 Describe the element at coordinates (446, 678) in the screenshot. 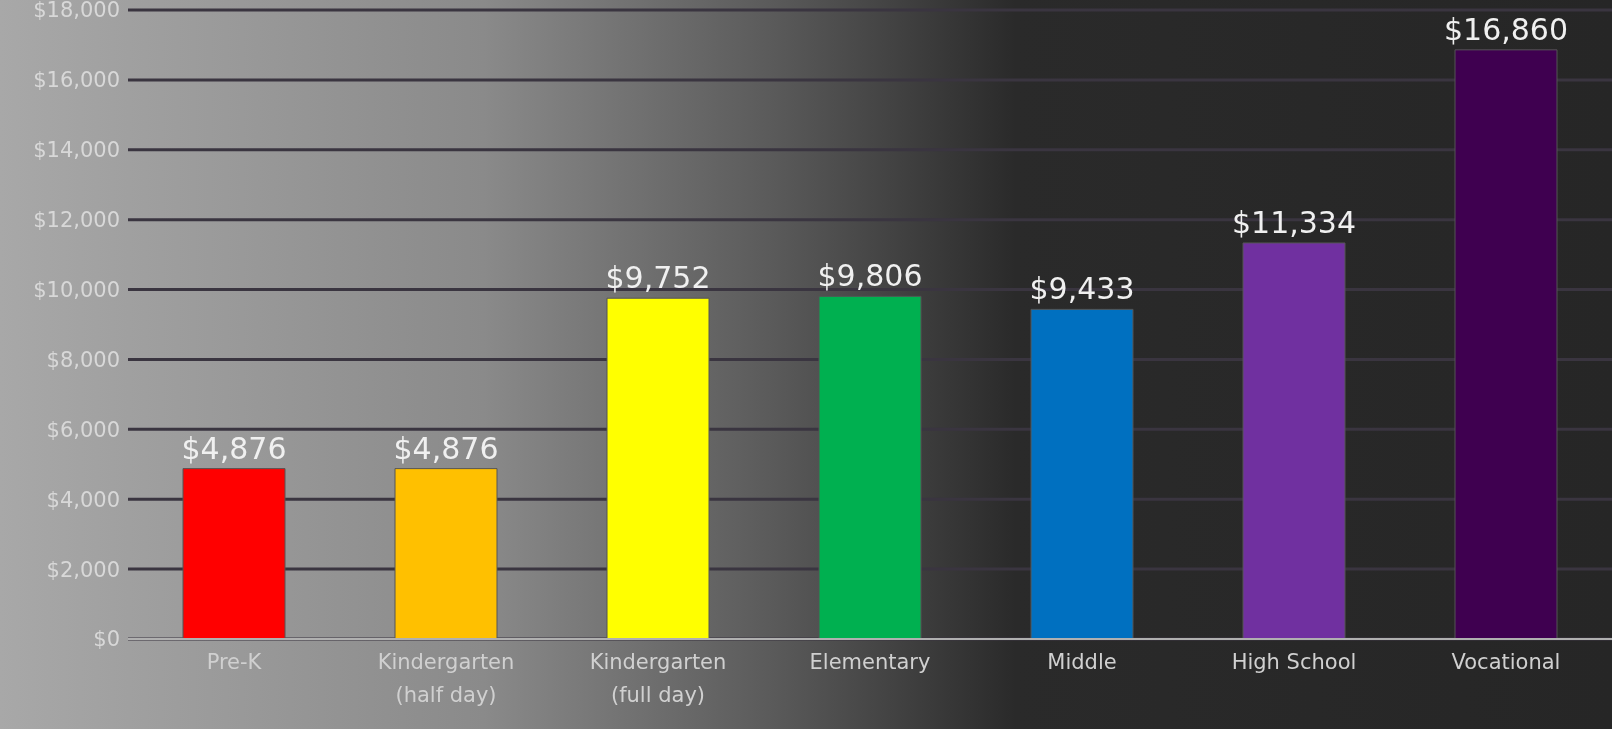

I see `x-tick-label: Kindergarten (half day)` at that location.